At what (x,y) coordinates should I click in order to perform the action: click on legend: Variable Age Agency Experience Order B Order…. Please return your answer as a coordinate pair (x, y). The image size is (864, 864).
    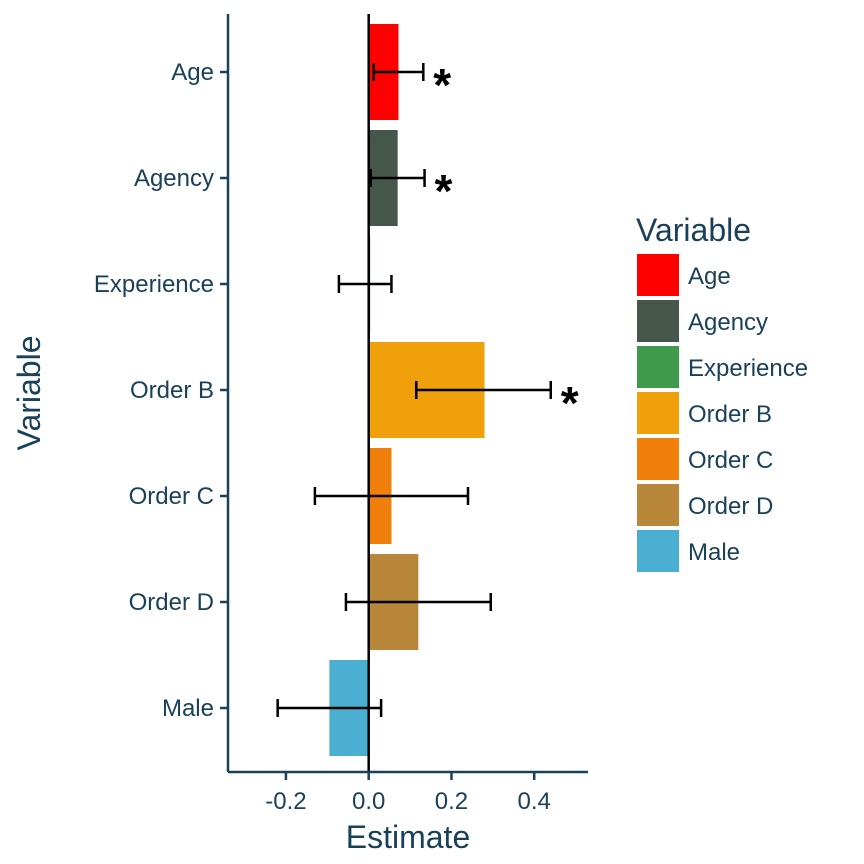
    Looking at the image, I should click on (722, 392).